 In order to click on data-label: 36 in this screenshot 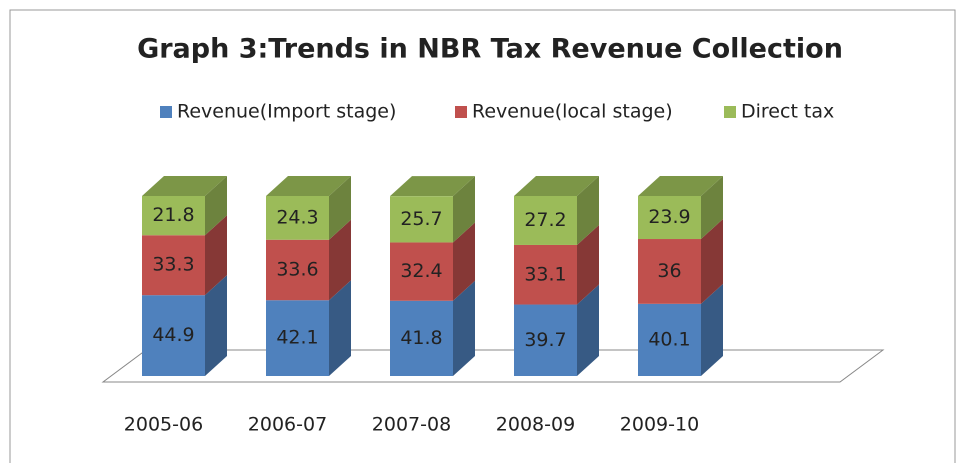, I will do `click(669, 271)`.